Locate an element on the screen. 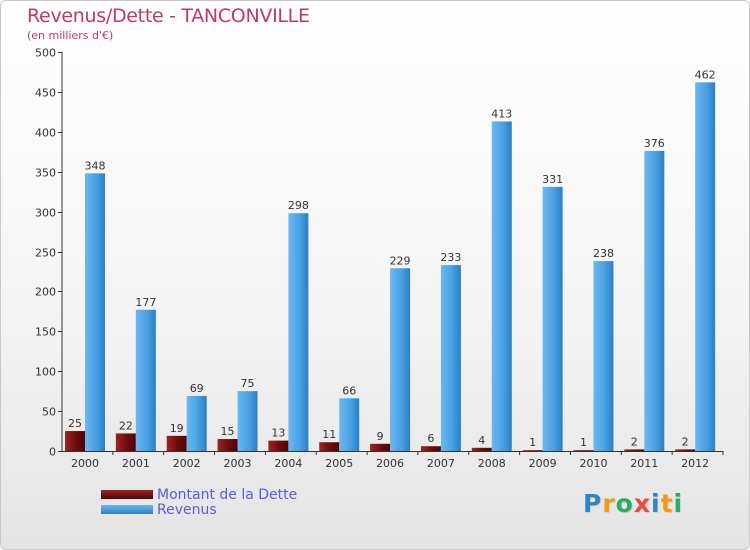 The height and width of the screenshot is (550, 750). logo-letter: t is located at coordinates (667, 503).